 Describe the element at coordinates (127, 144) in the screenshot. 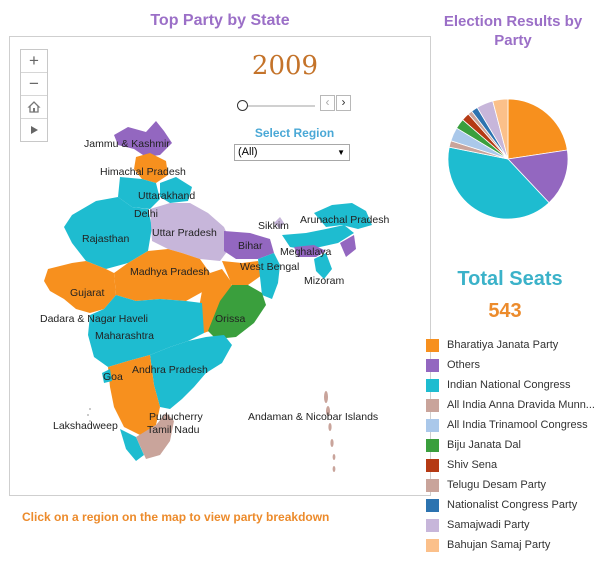

I see `label-jammu-kashmir: Jammu & Kashmir` at that location.